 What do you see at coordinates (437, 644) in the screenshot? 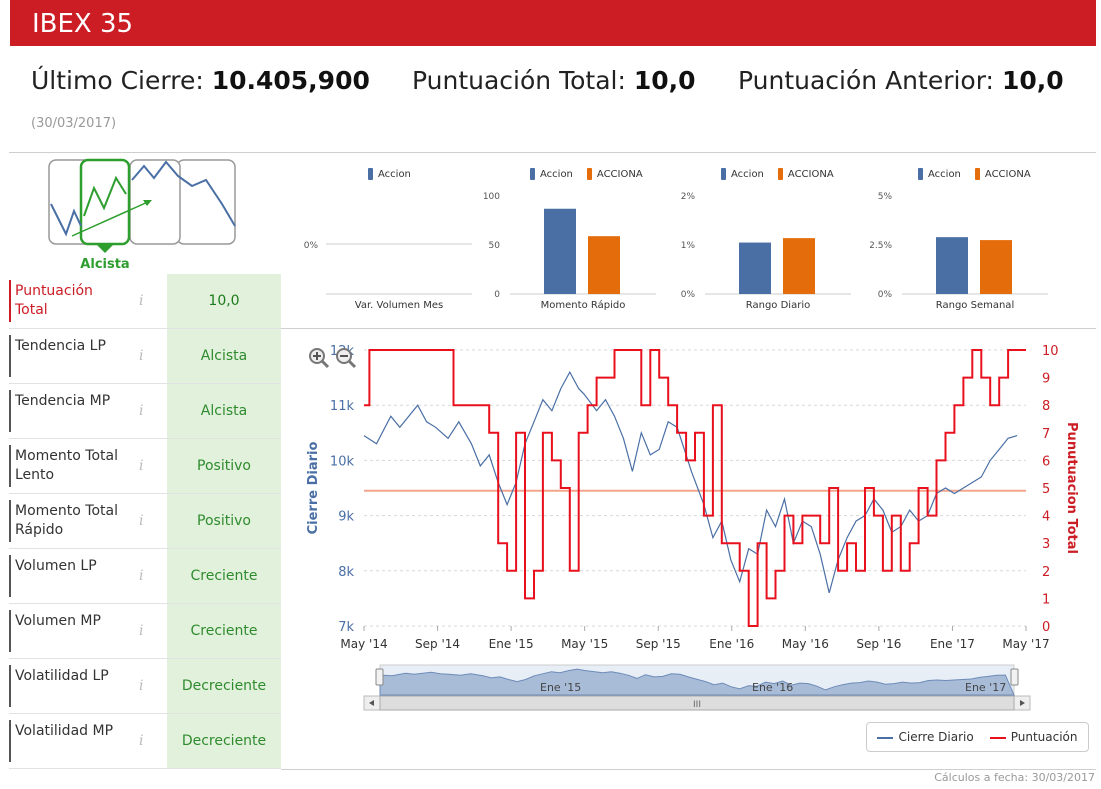
I see `x-tick-label: Sep '14` at bounding box center [437, 644].